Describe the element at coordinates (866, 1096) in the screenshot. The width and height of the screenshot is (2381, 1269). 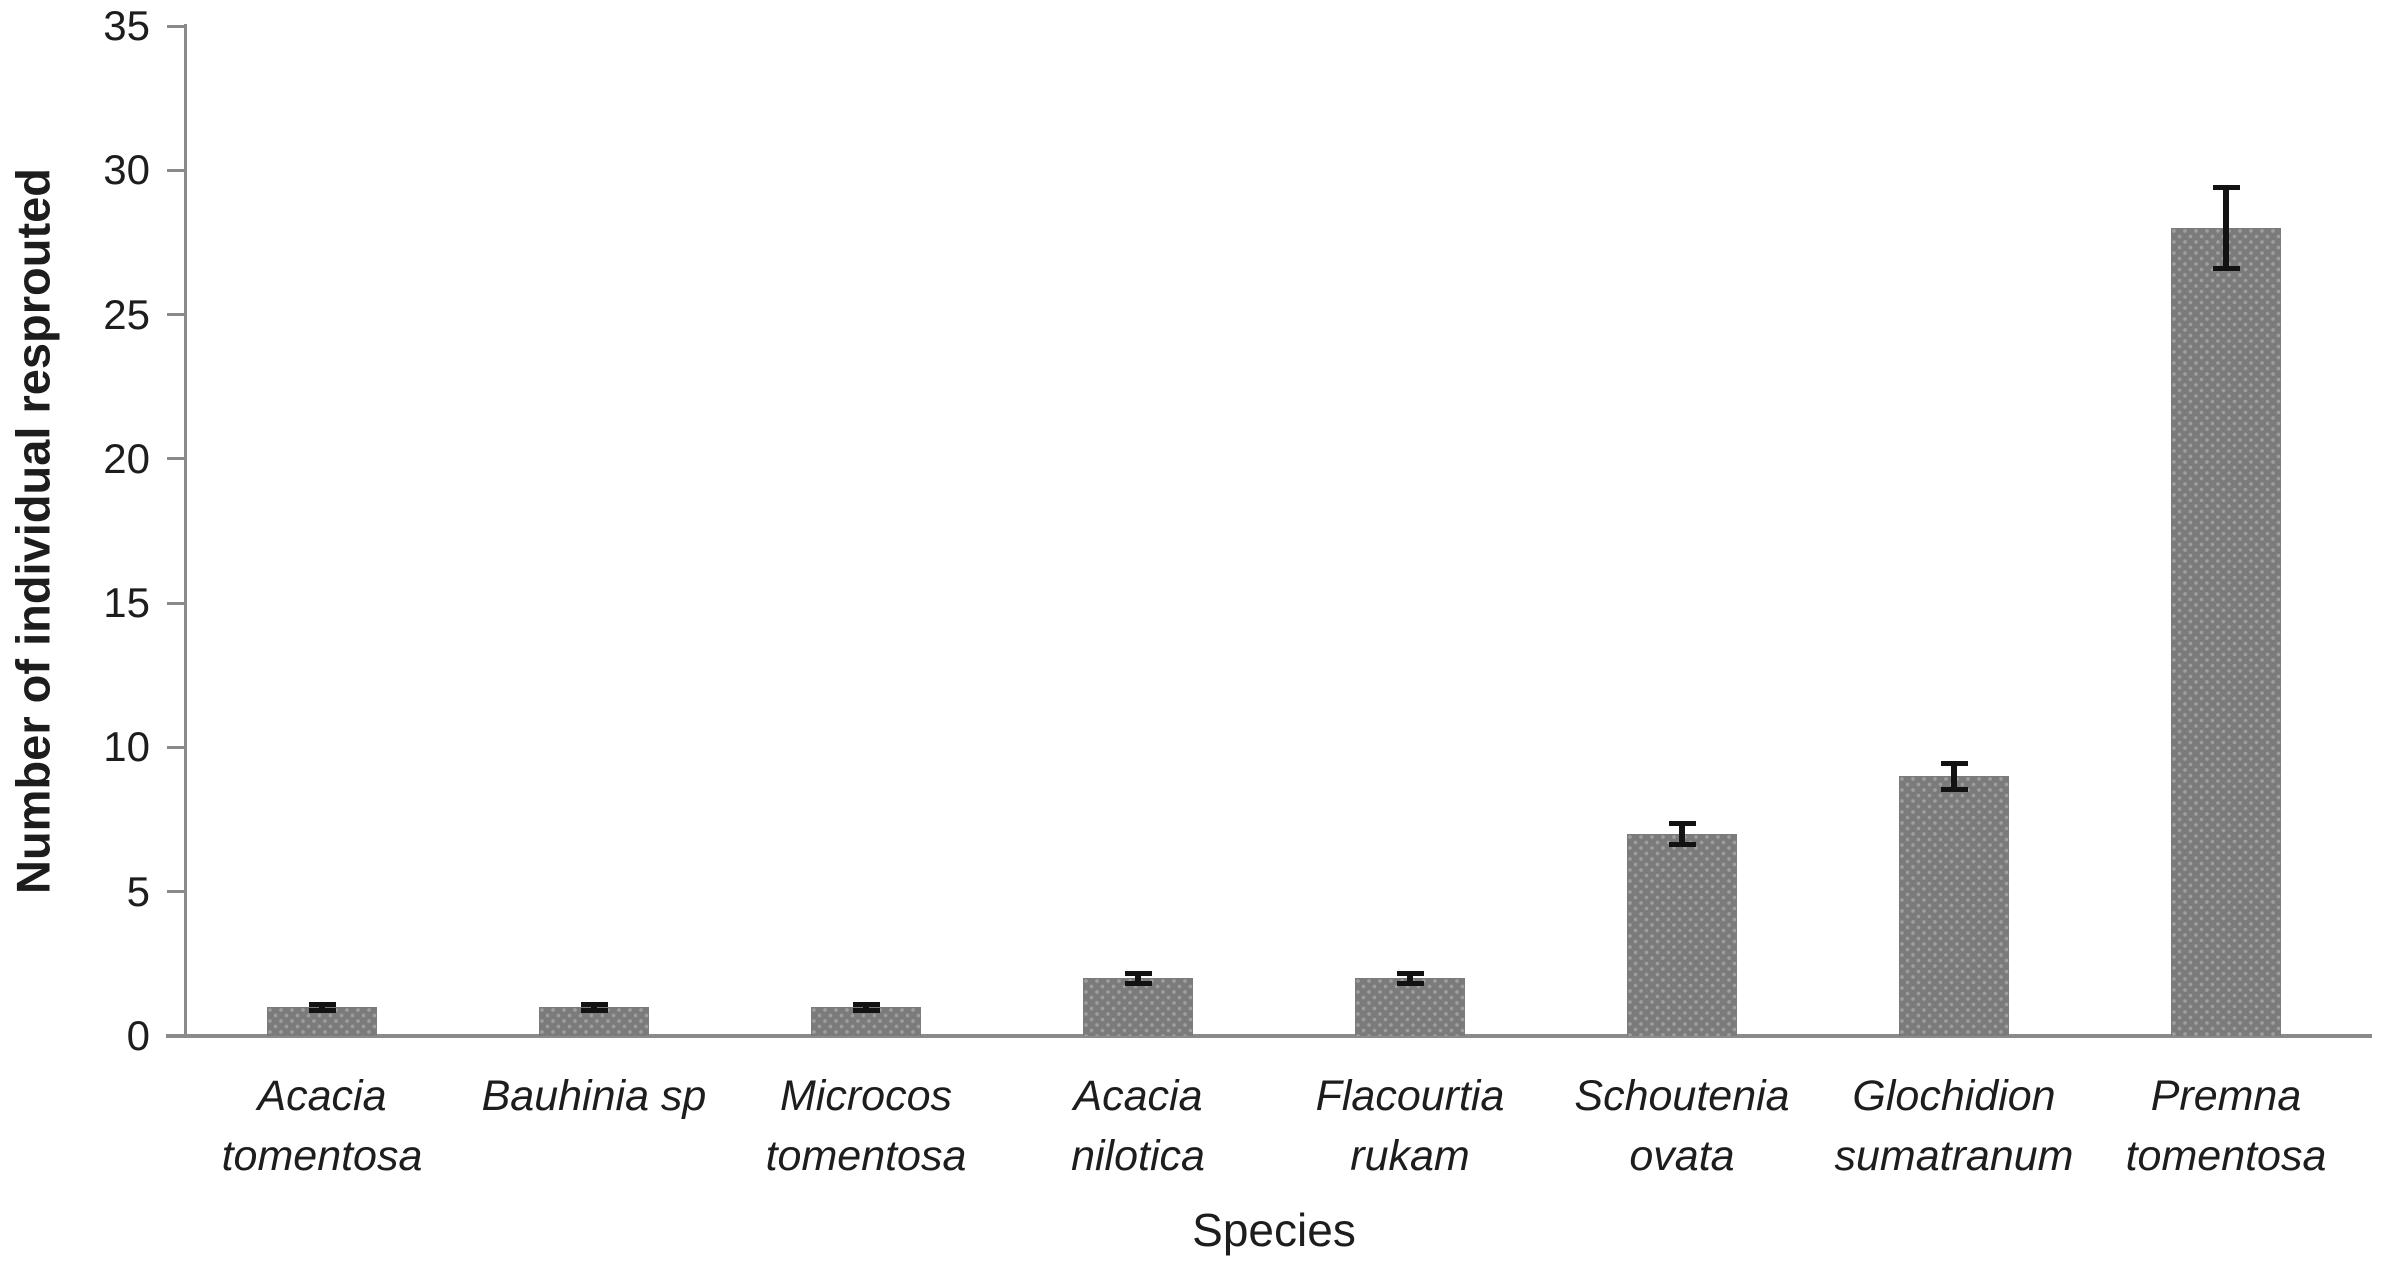
I see `category-label-line: Microcos` at that location.